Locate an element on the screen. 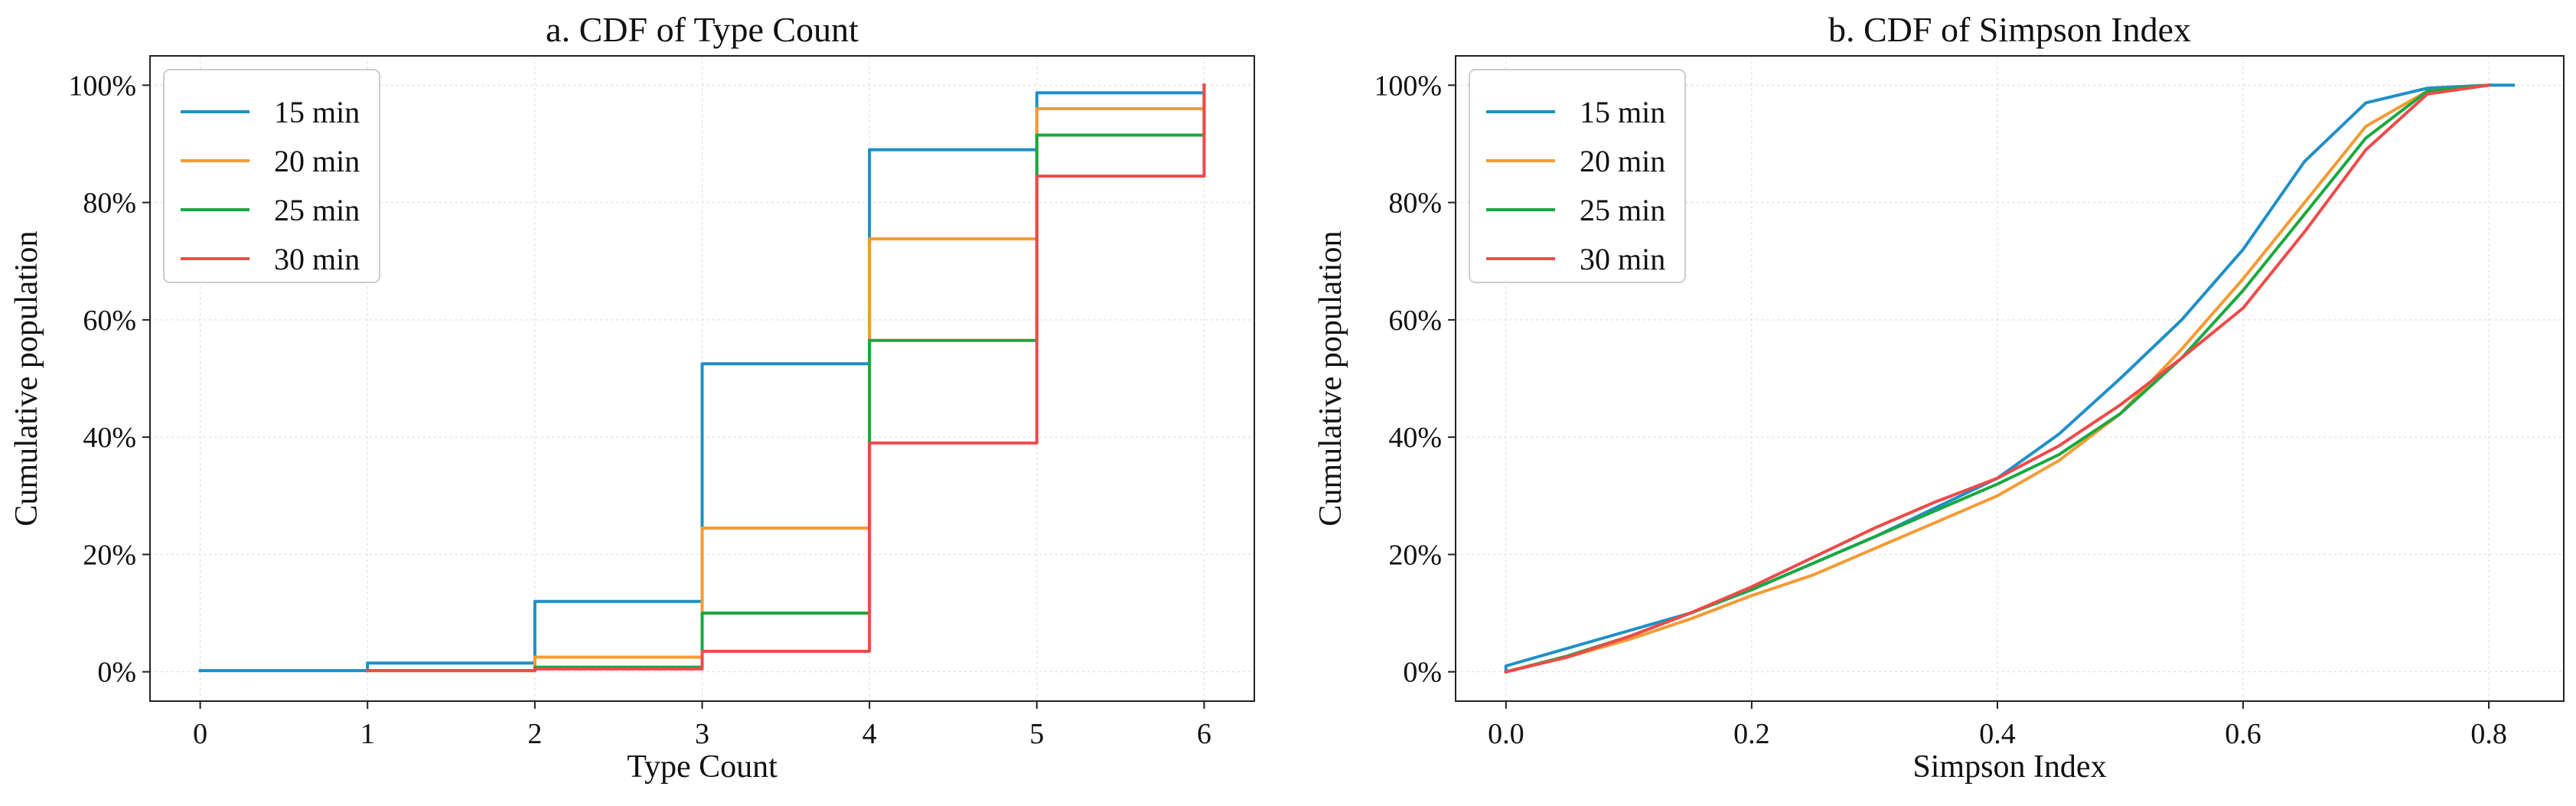 The image size is (2576, 806). x-tick-label: 0.0 is located at coordinates (1506, 734).